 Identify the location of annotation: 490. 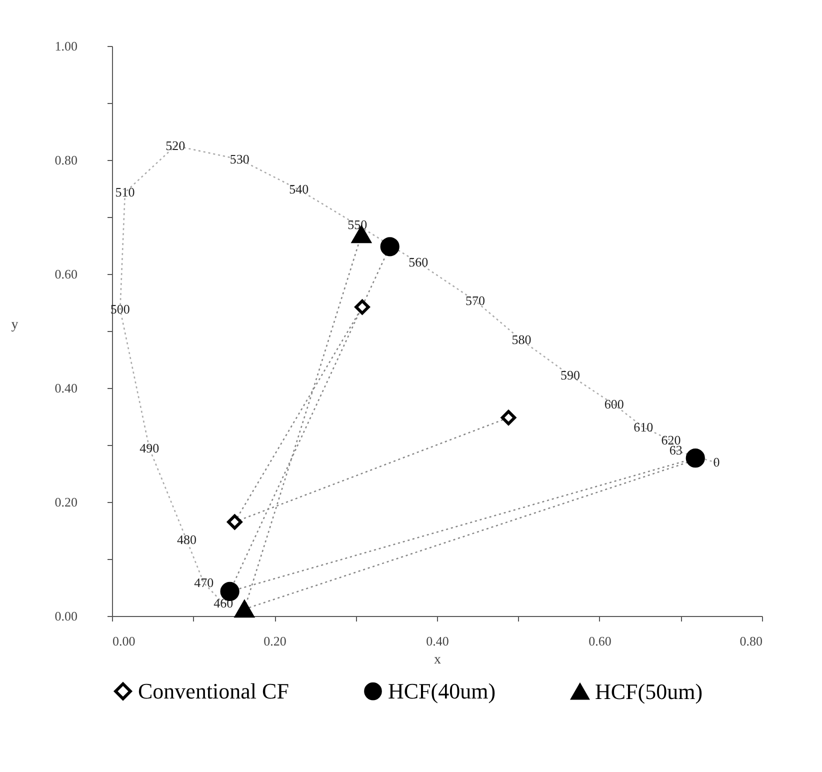
(150, 448).